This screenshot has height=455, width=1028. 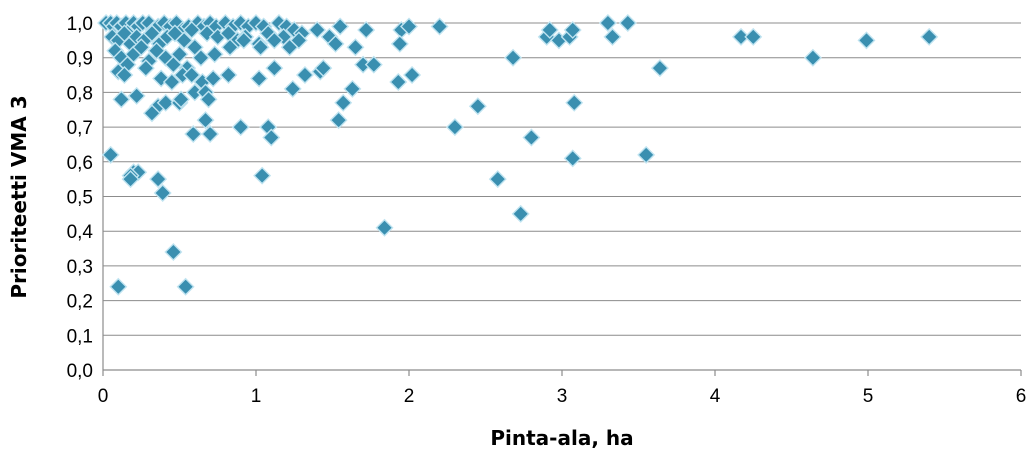 I want to click on x-tick-label: 4, so click(x=715, y=396).